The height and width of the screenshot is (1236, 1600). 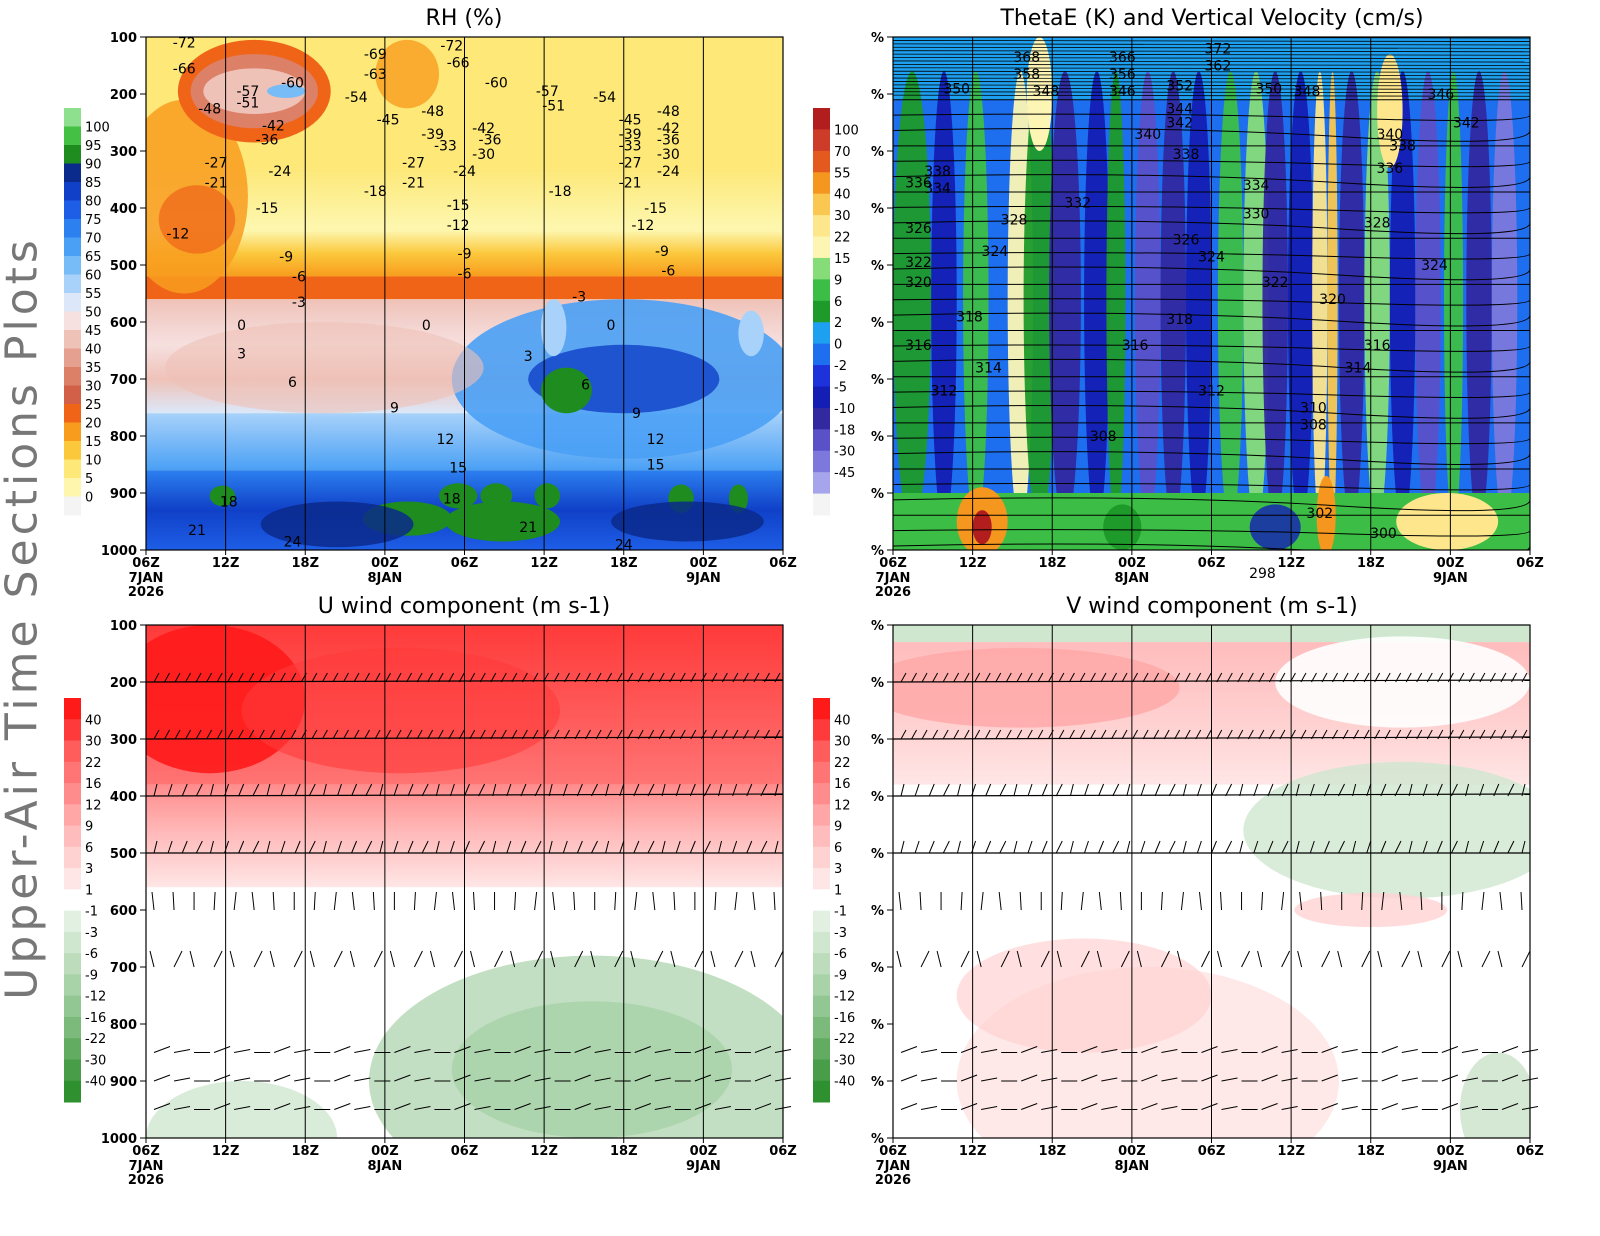 What do you see at coordinates (385, 1151) in the screenshot?
I see `x-tick-label: 00Z` at bounding box center [385, 1151].